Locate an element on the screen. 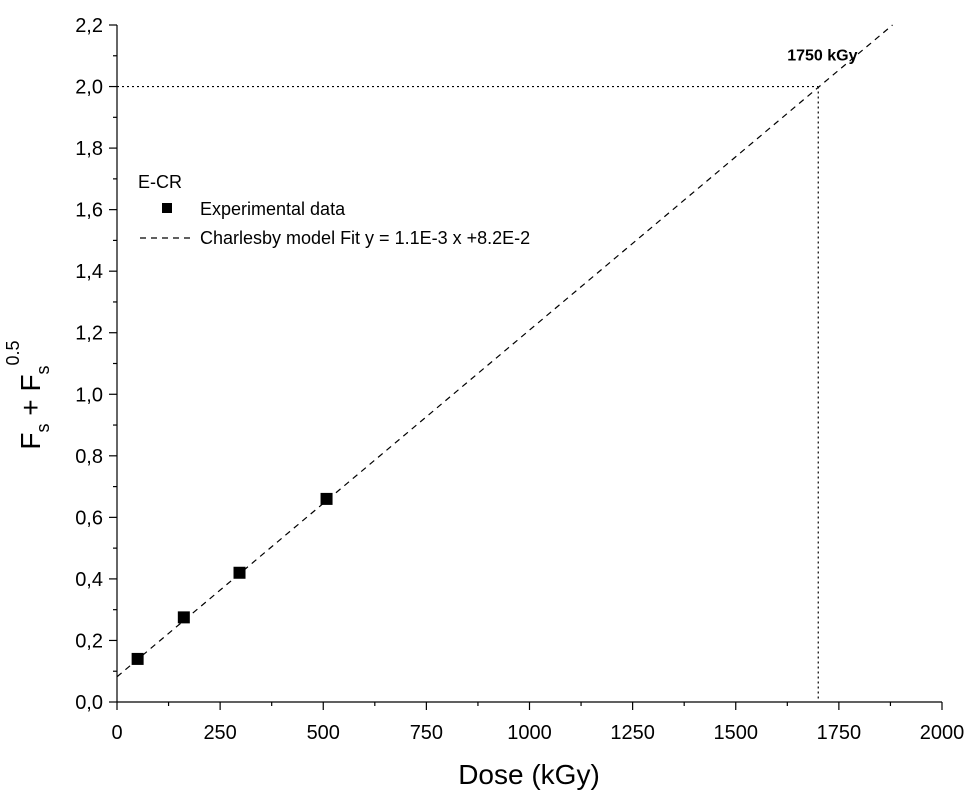 The width and height of the screenshot is (971, 805). svg-text:Fs + Fs0.5: Fs + Fs 0.5 is located at coordinates (28, 394).